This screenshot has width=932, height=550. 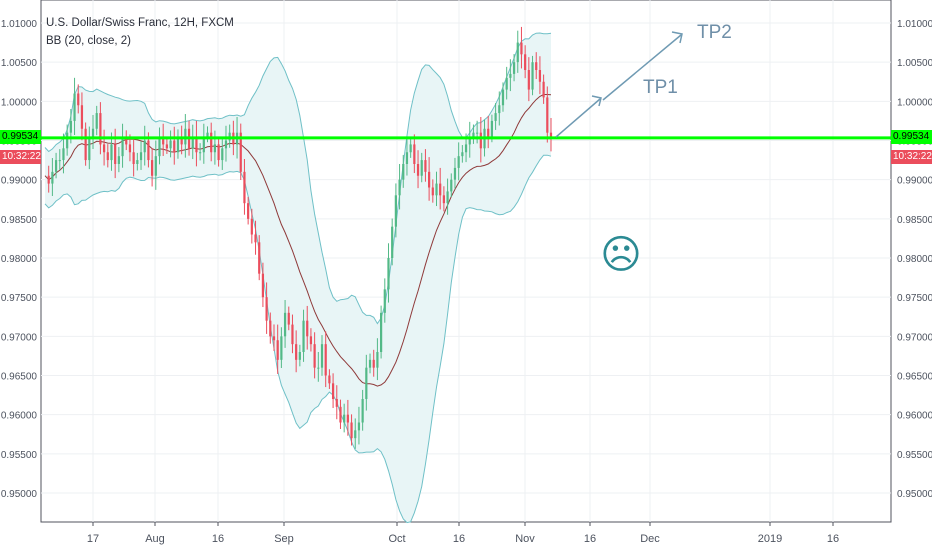 What do you see at coordinates (914, 337) in the screenshot?
I see `y-tick-label-right: 0.97000` at bounding box center [914, 337].